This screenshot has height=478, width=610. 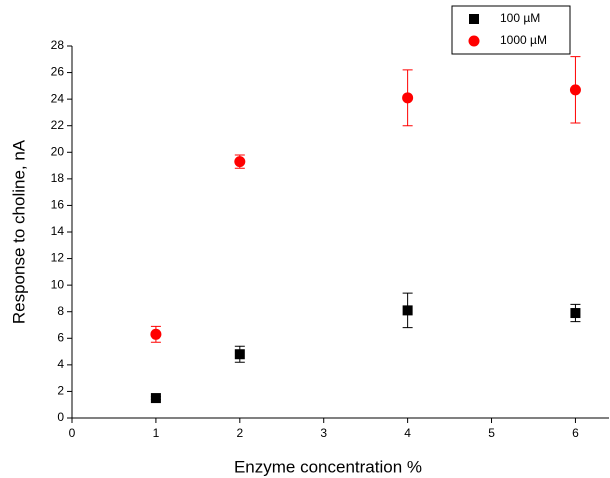 What do you see at coordinates (60, 337) in the screenshot?
I see `y-tick-label: 6` at bounding box center [60, 337].